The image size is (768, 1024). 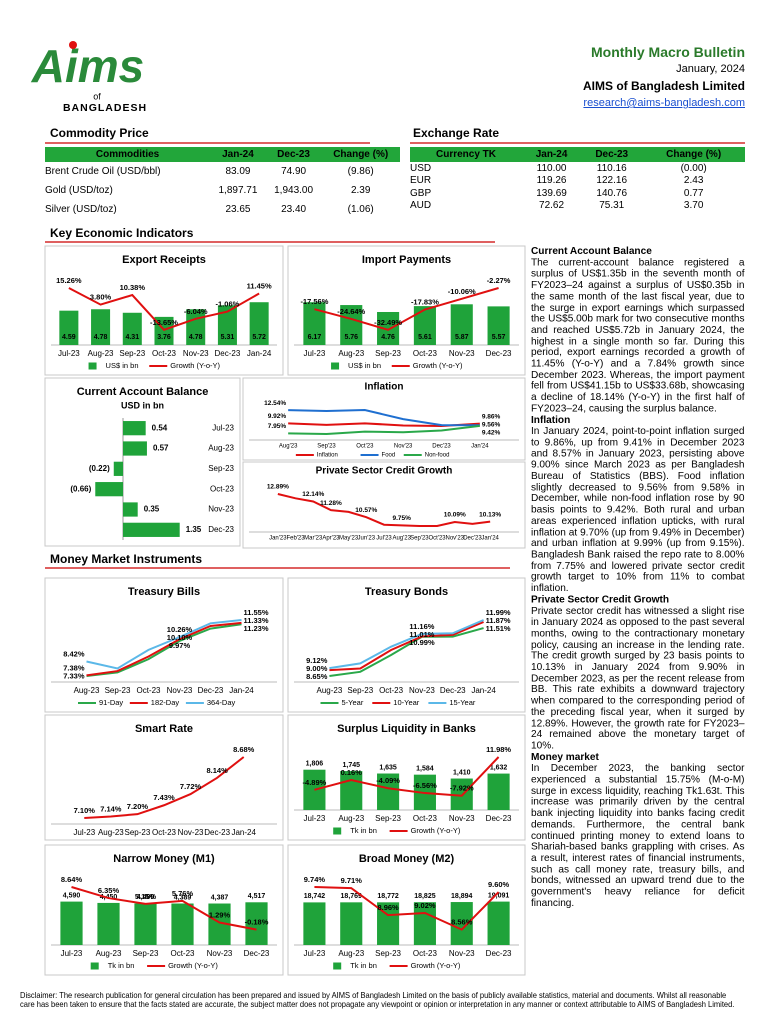 I want to click on value-label: 1.35, so click(x=194, y=529).